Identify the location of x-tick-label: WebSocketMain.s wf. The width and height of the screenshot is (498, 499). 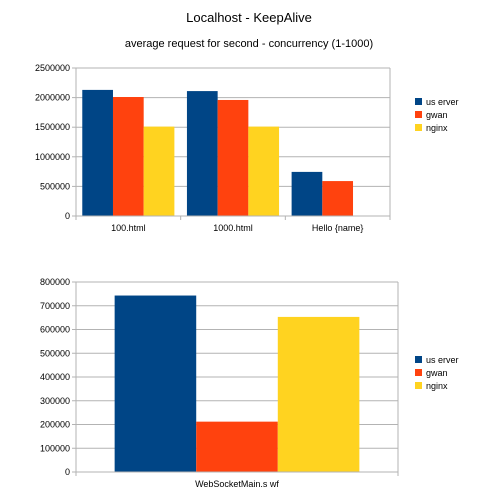
(237, 484).